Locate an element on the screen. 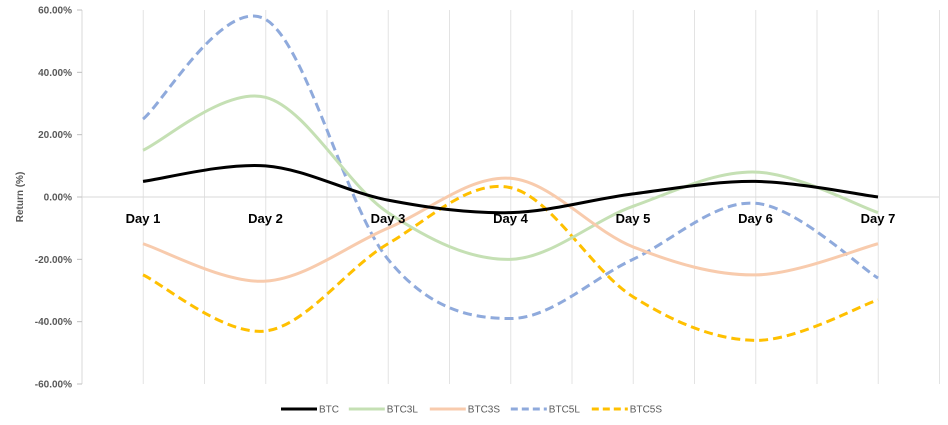  x-tick-label: Day 1 is located at coordinates (143, 218).